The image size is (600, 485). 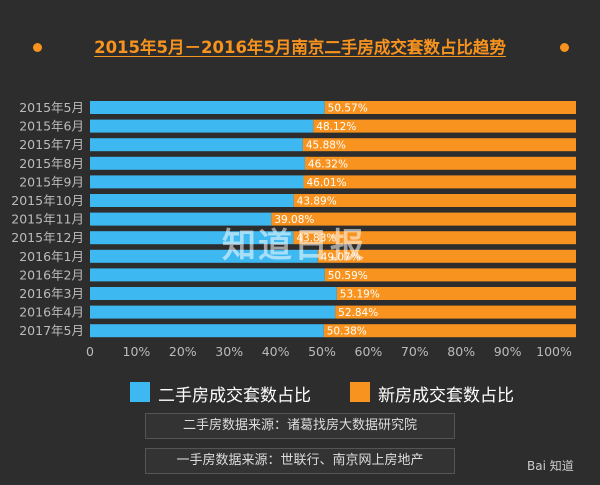 What do you see at coordinates (348, 276) in the screenshot?
I see `data-label: 50.59%` at bounding box center [348, 276].